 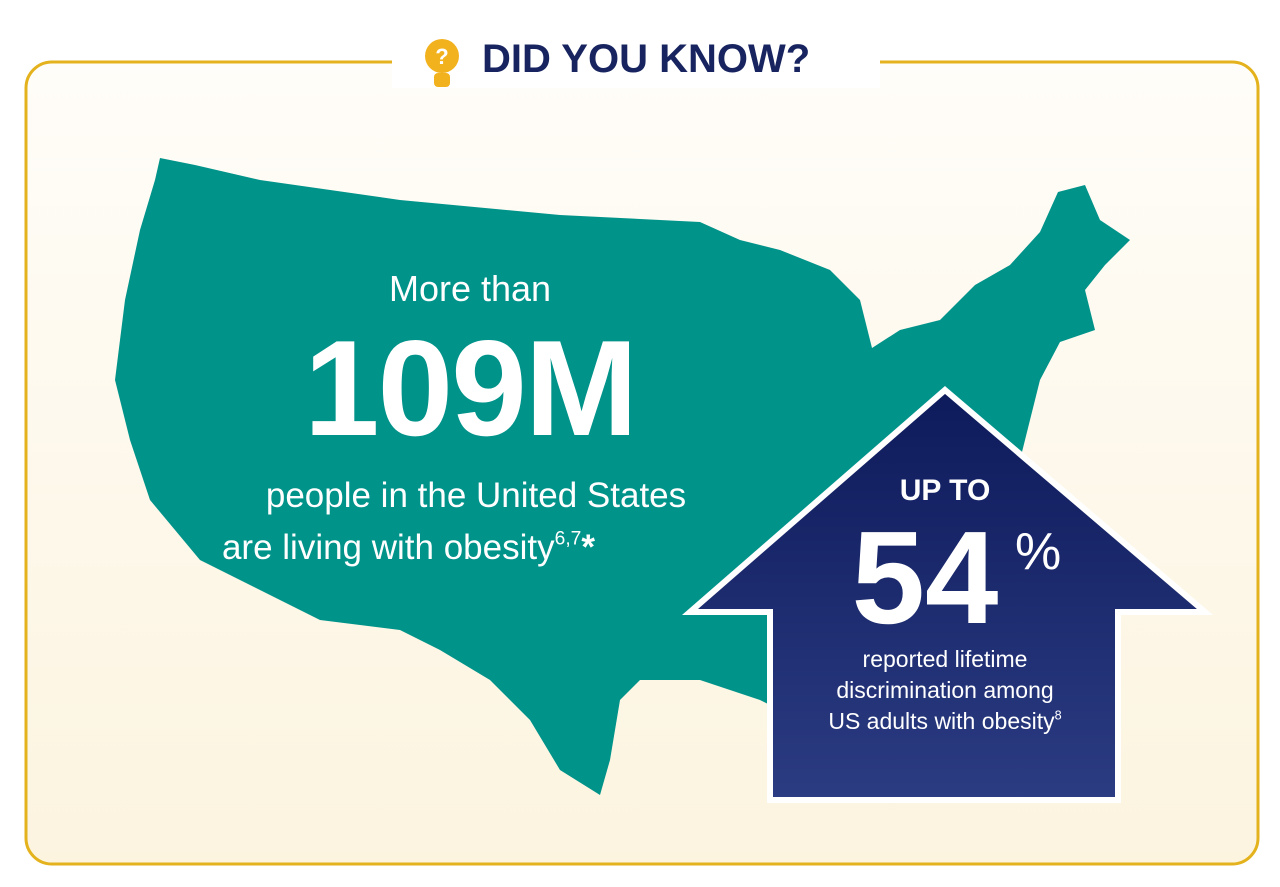 What do you see at coordinates (388, 547) in the screenshot?
I see `stat-text: are living with obesity` at bounding box center [388, 547].